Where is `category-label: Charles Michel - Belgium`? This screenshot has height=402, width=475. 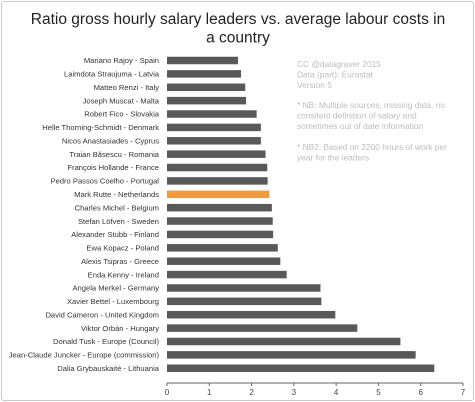 category-label: Charles Michel - Belgium is located at coordinates (117, 207).